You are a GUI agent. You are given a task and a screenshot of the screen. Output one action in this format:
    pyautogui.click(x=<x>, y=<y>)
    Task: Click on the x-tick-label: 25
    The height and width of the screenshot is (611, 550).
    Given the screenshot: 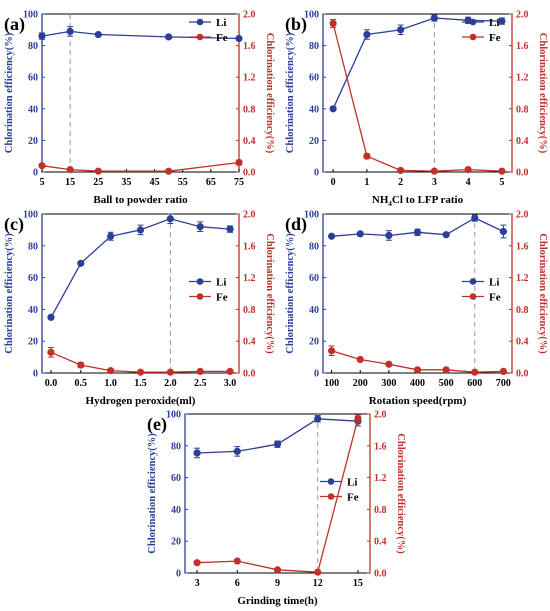 What is the action you would take?
    pyautogui.click(x=98, y=182)
    